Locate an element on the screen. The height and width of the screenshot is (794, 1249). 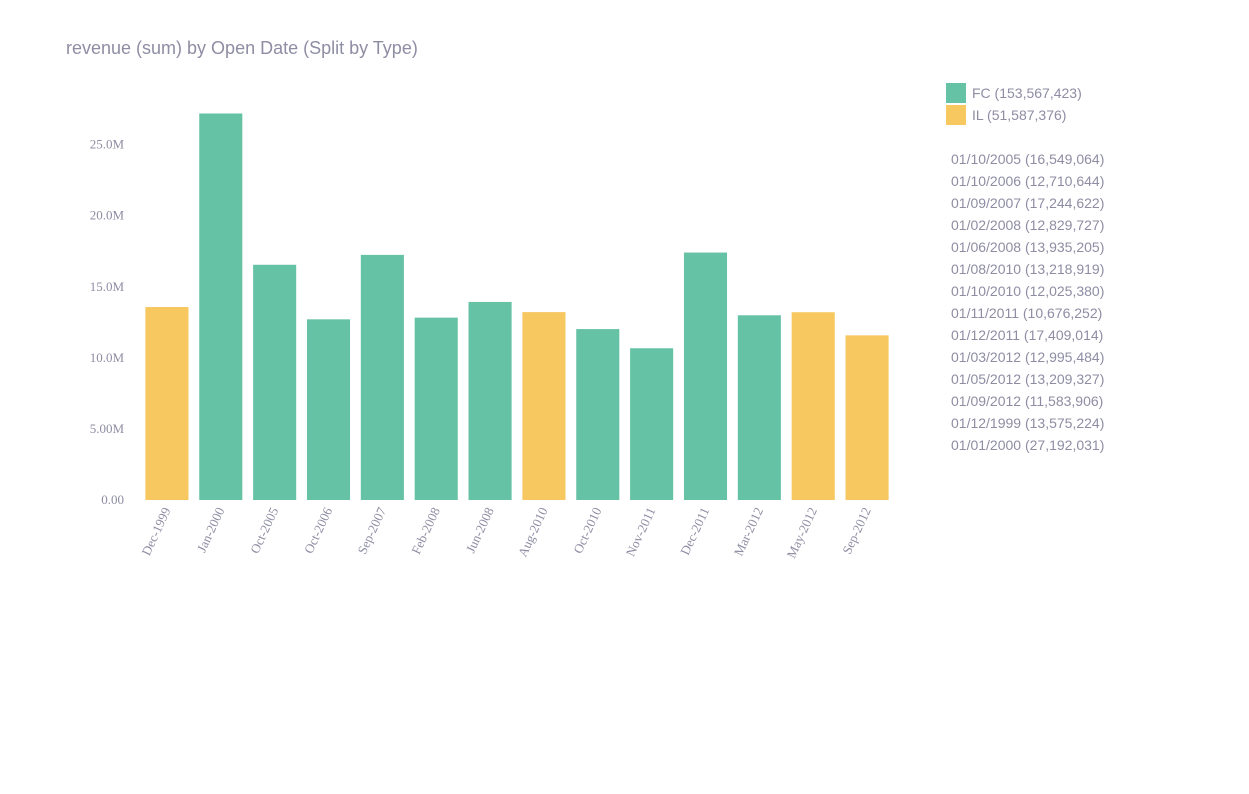
x-tick-label: Sep-2012 is located at coordinates (856, 531).